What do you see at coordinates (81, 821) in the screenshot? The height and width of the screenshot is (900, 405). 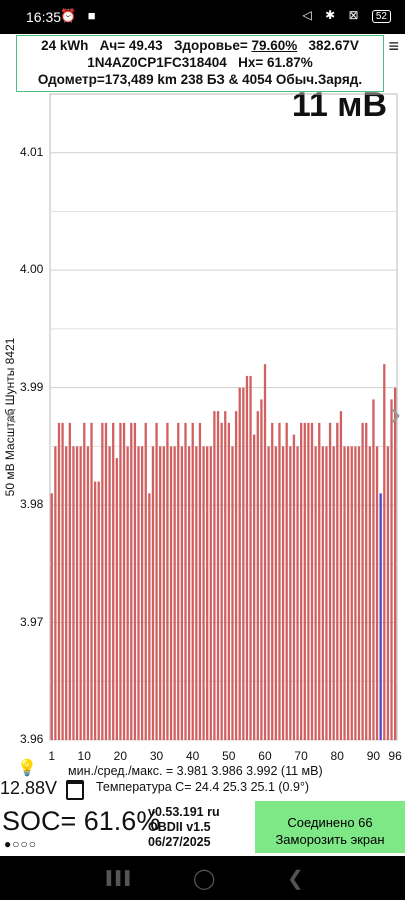 I see `soc-value: SOC= 61.6%` at bounding box center [81, 821].